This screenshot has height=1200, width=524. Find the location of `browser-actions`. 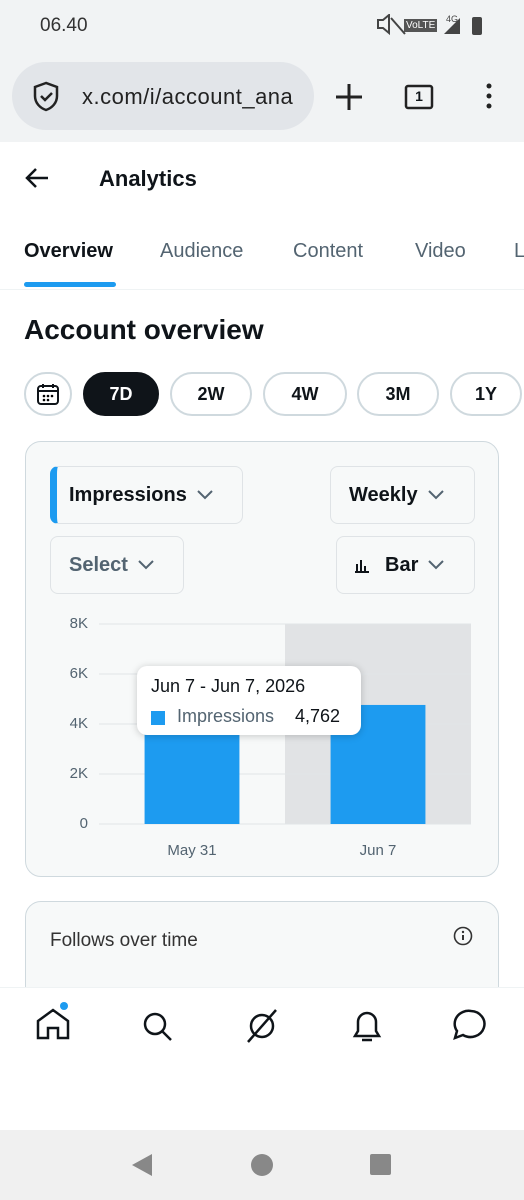

browser-actions is located at coordinates (414, 97).